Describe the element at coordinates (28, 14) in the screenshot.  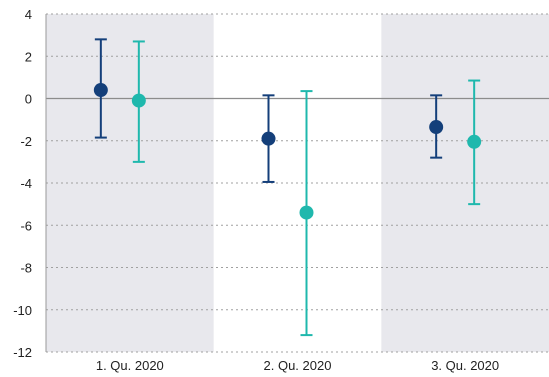
I see `y-tick-label: 4` at that location.